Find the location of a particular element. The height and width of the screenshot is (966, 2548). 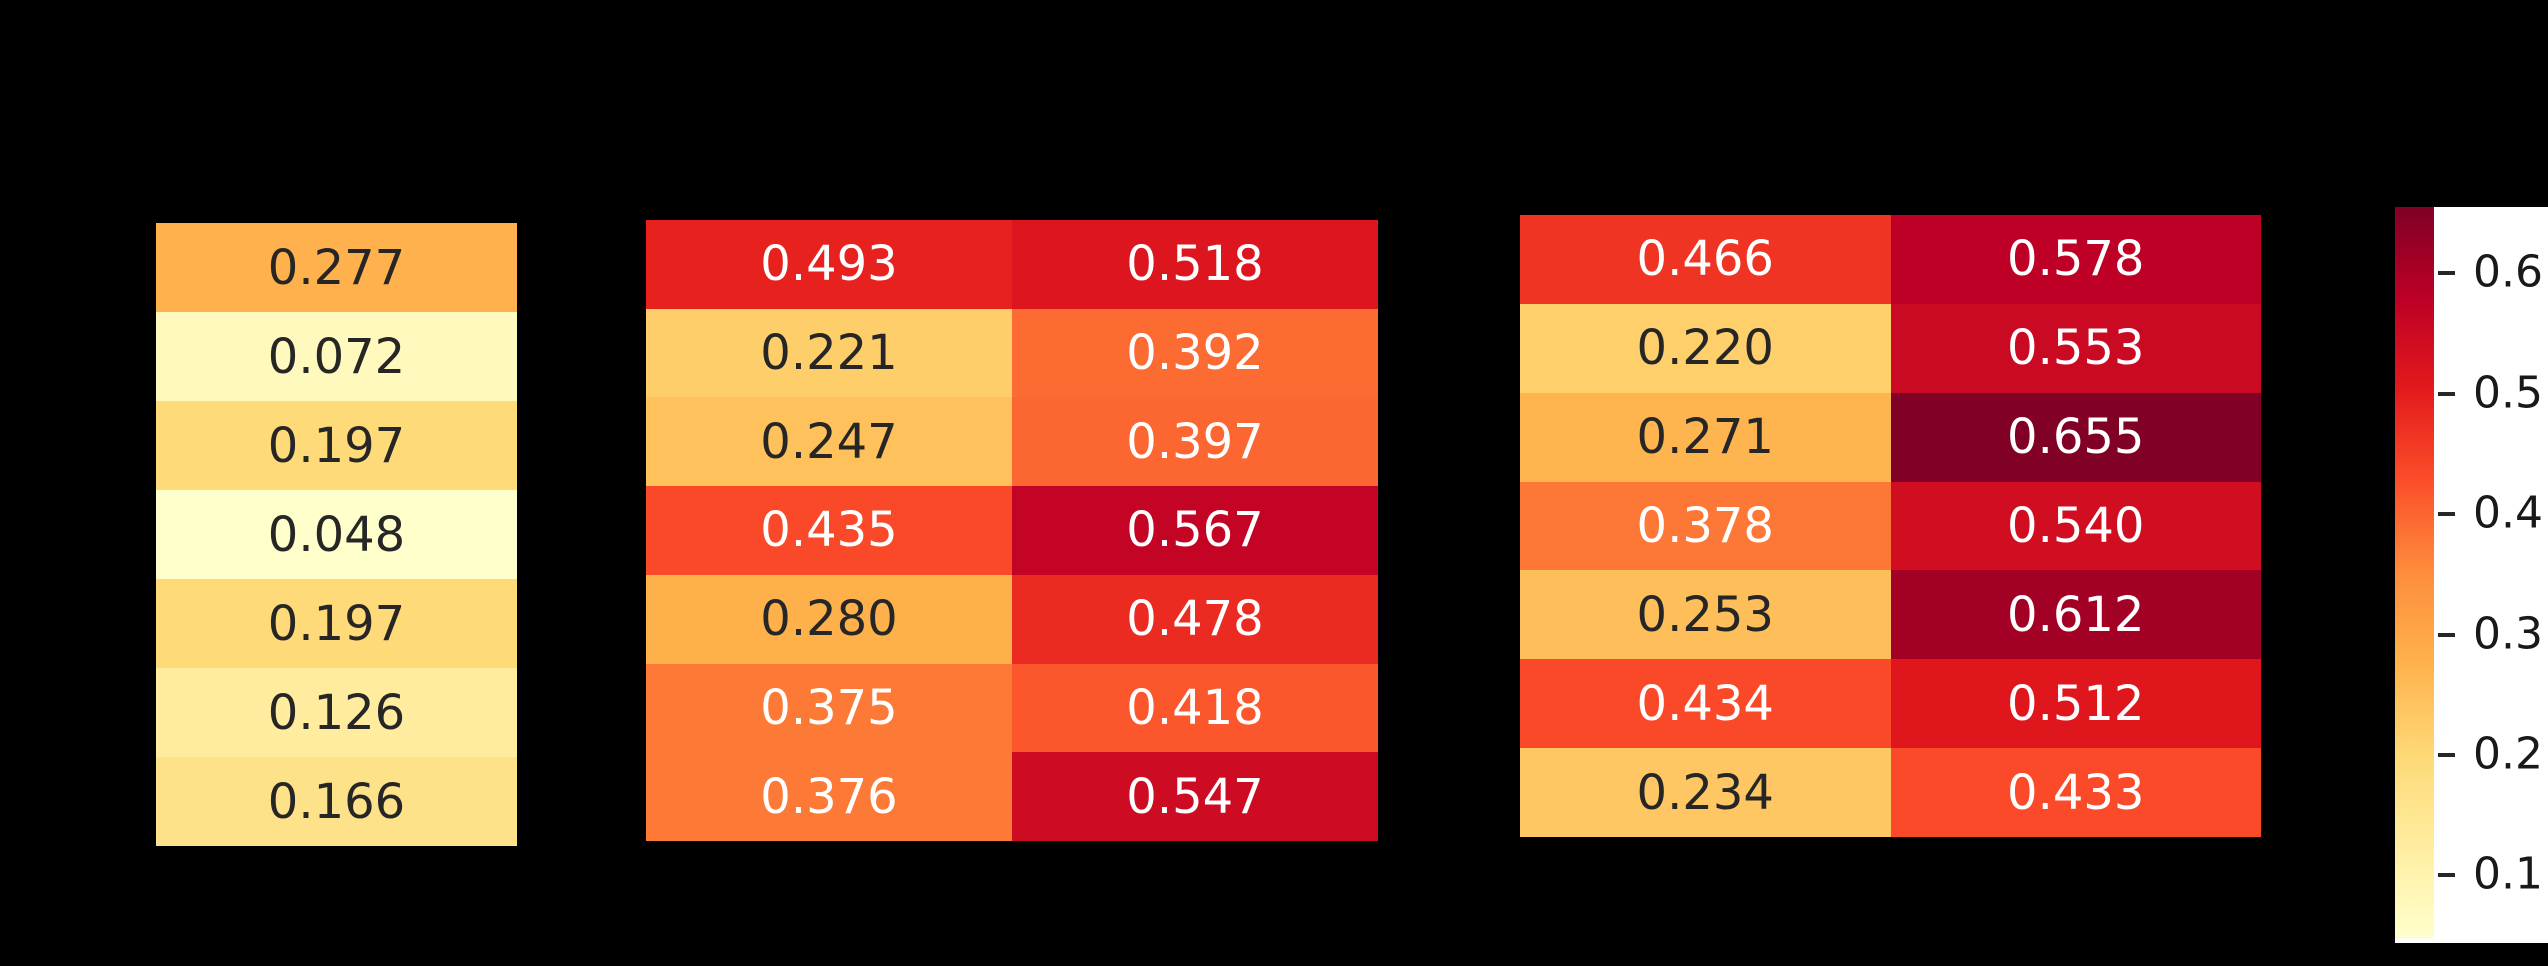

heatmap-cell: 0.418 is located at coordinates (1195, 708).